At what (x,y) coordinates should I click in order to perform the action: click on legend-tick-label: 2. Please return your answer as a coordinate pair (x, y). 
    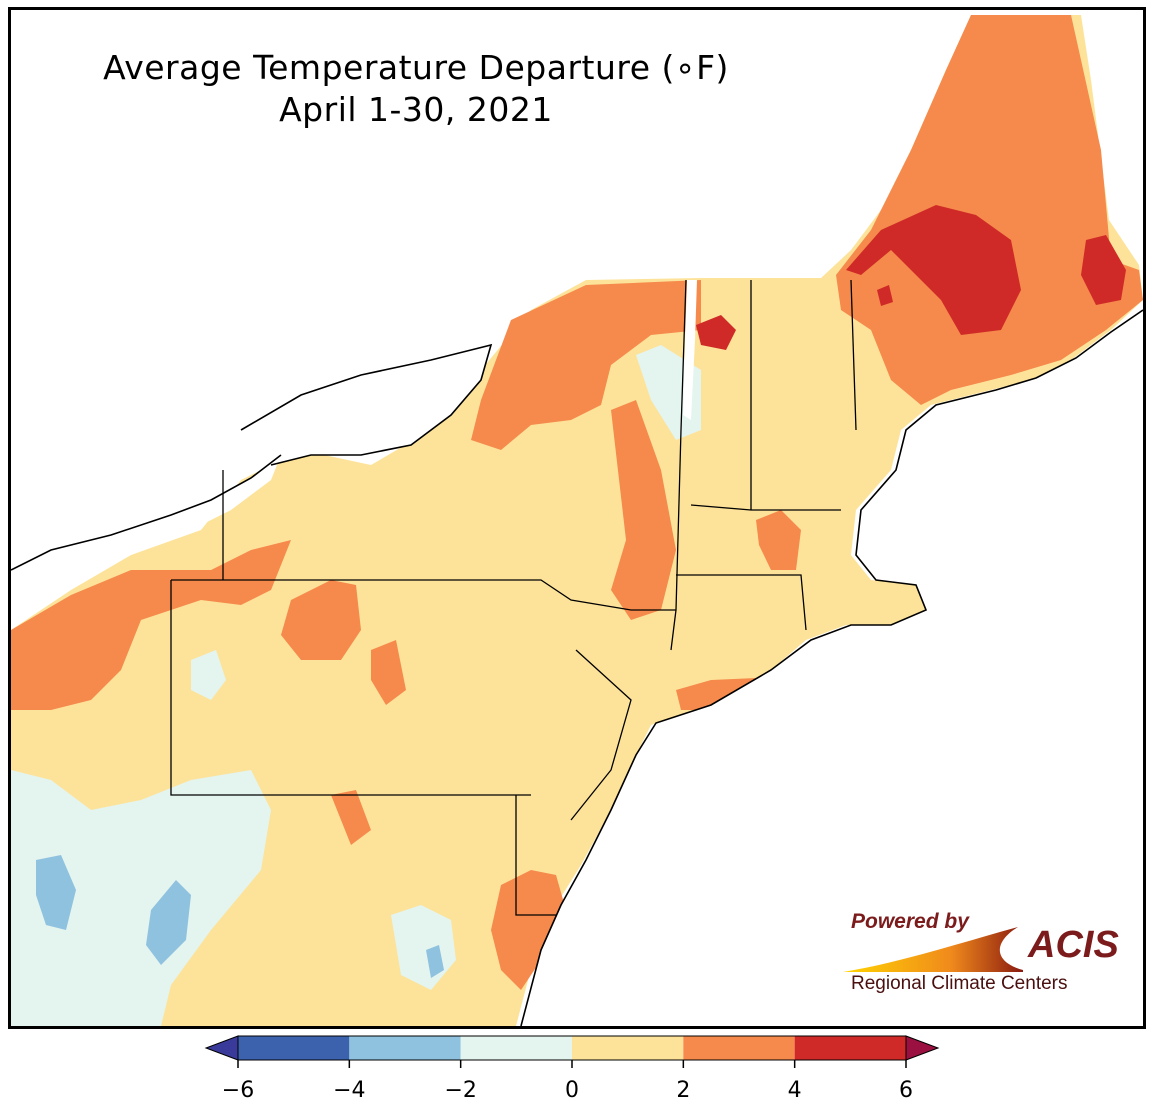
    Looking at the image, I should click on (683, 1090).